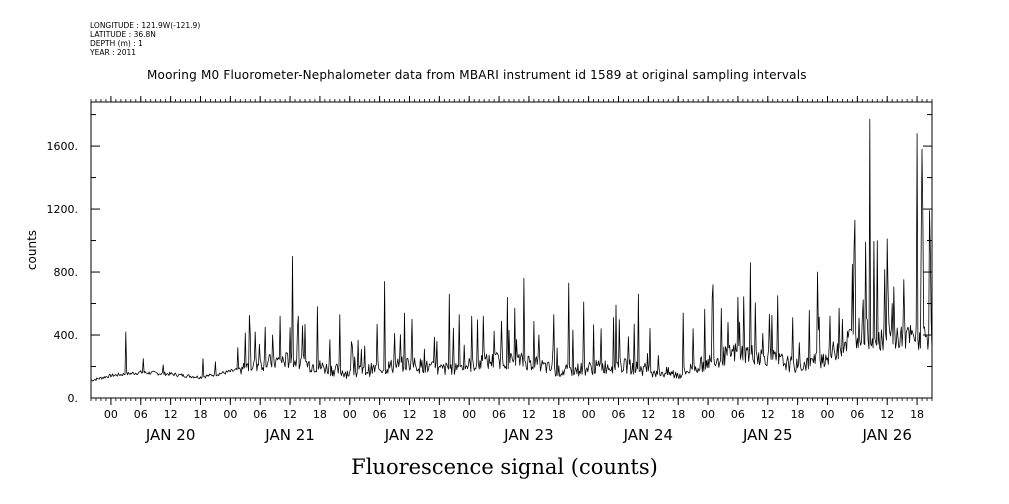 Image resolution: width=1009 pixels, height=504 pixels. Describe the element at coordinates (66, 335) in the screenshot. I see `y-tick-label: 400.` at that location.